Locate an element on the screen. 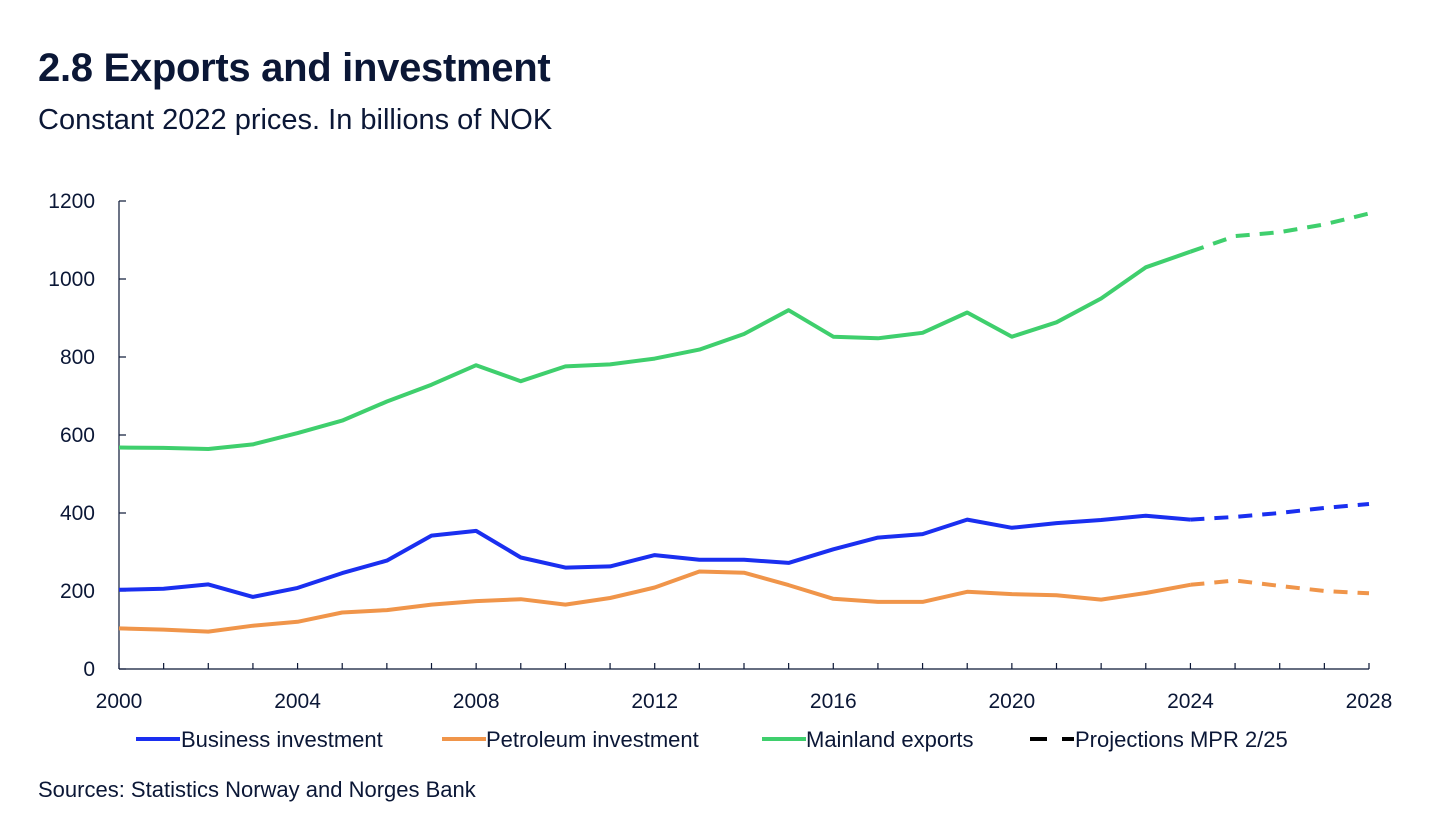 The width and height of the screenshot is (1445, 819). petroleum-historical-line is located at coordinates (654, 601).